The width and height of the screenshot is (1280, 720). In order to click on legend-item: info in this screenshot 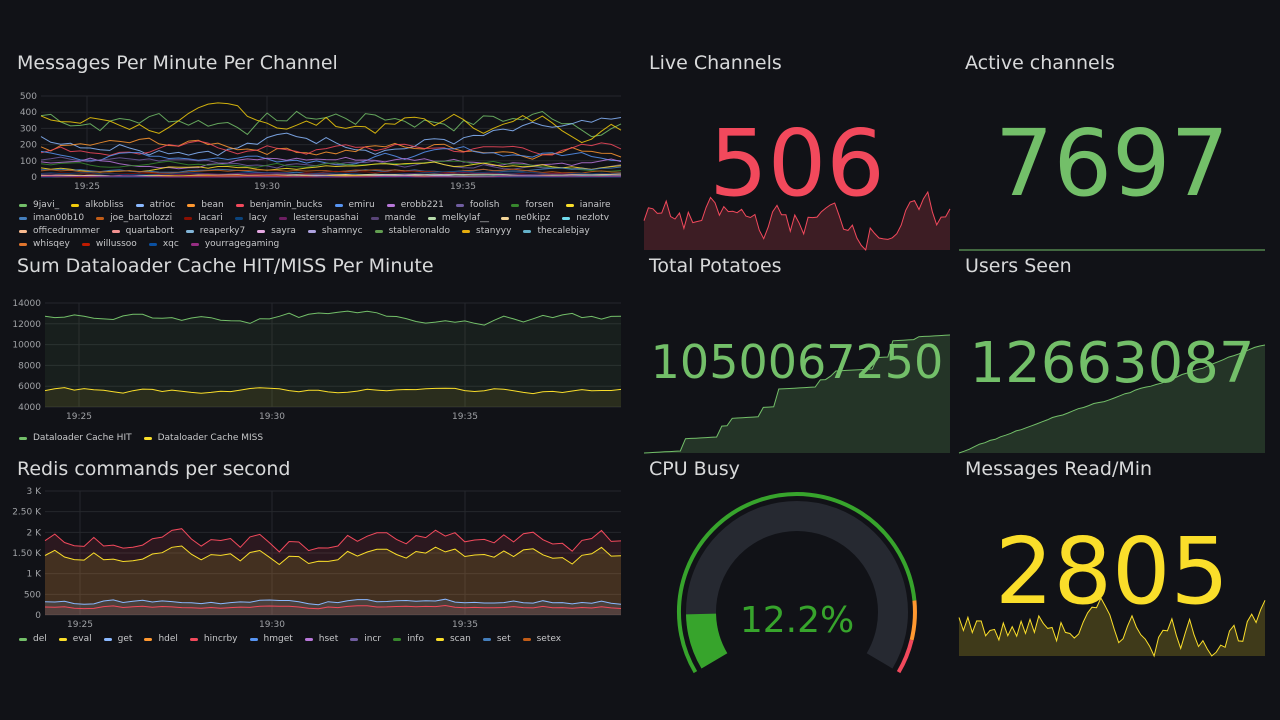, I will do `click(408, 639)`.